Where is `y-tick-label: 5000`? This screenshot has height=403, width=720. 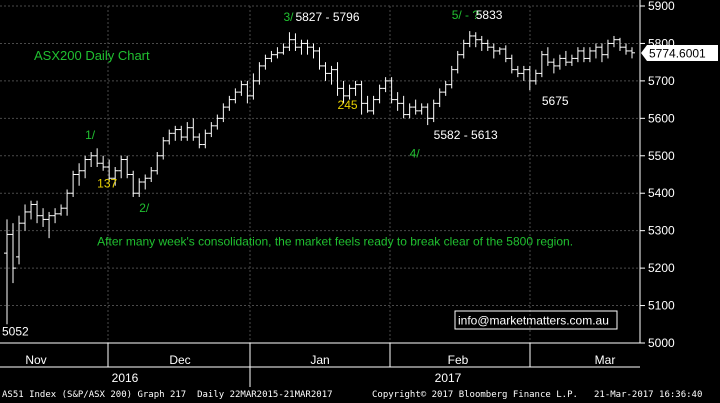 y-tick-label: 5000 is located at coordinates (661, 343).